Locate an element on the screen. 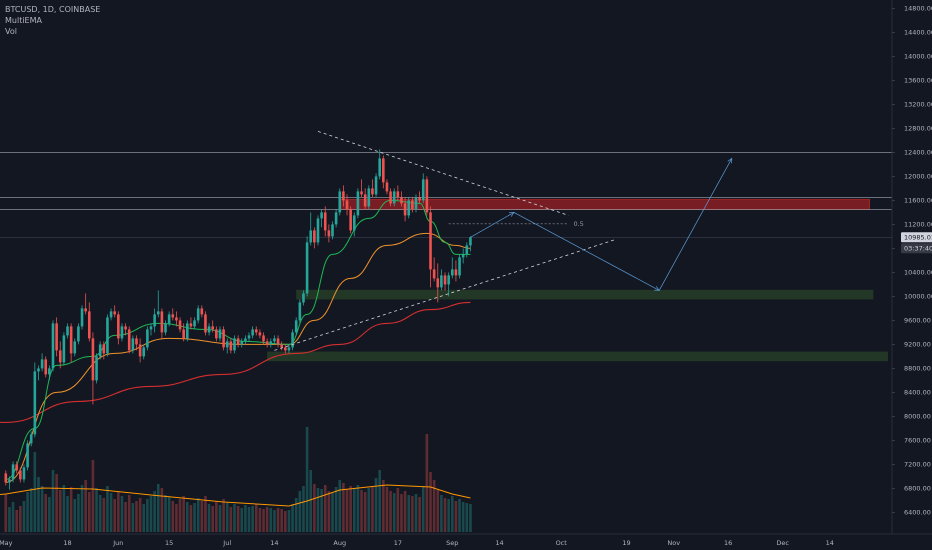  symbol-line: BTCUSD, 1D, COINBASE is located at coordinates (53, 9).